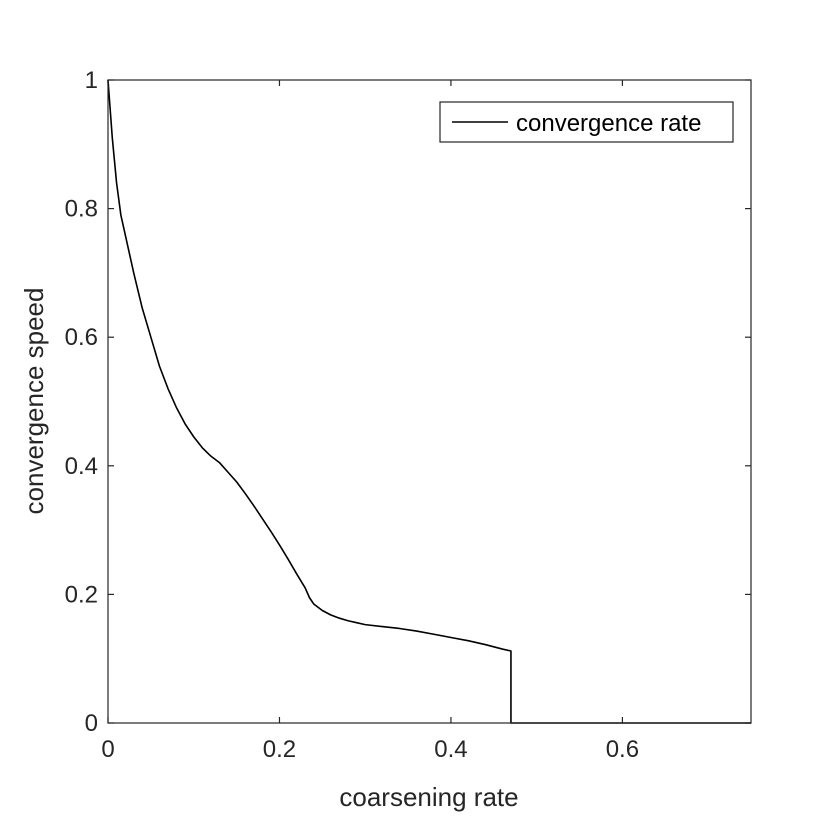 This screenshot has height=832, width=830. What do you see at coordinates (107, 749) in the screenshot?
I see `x-tick-label: 0` at bounding box center [107, 749].